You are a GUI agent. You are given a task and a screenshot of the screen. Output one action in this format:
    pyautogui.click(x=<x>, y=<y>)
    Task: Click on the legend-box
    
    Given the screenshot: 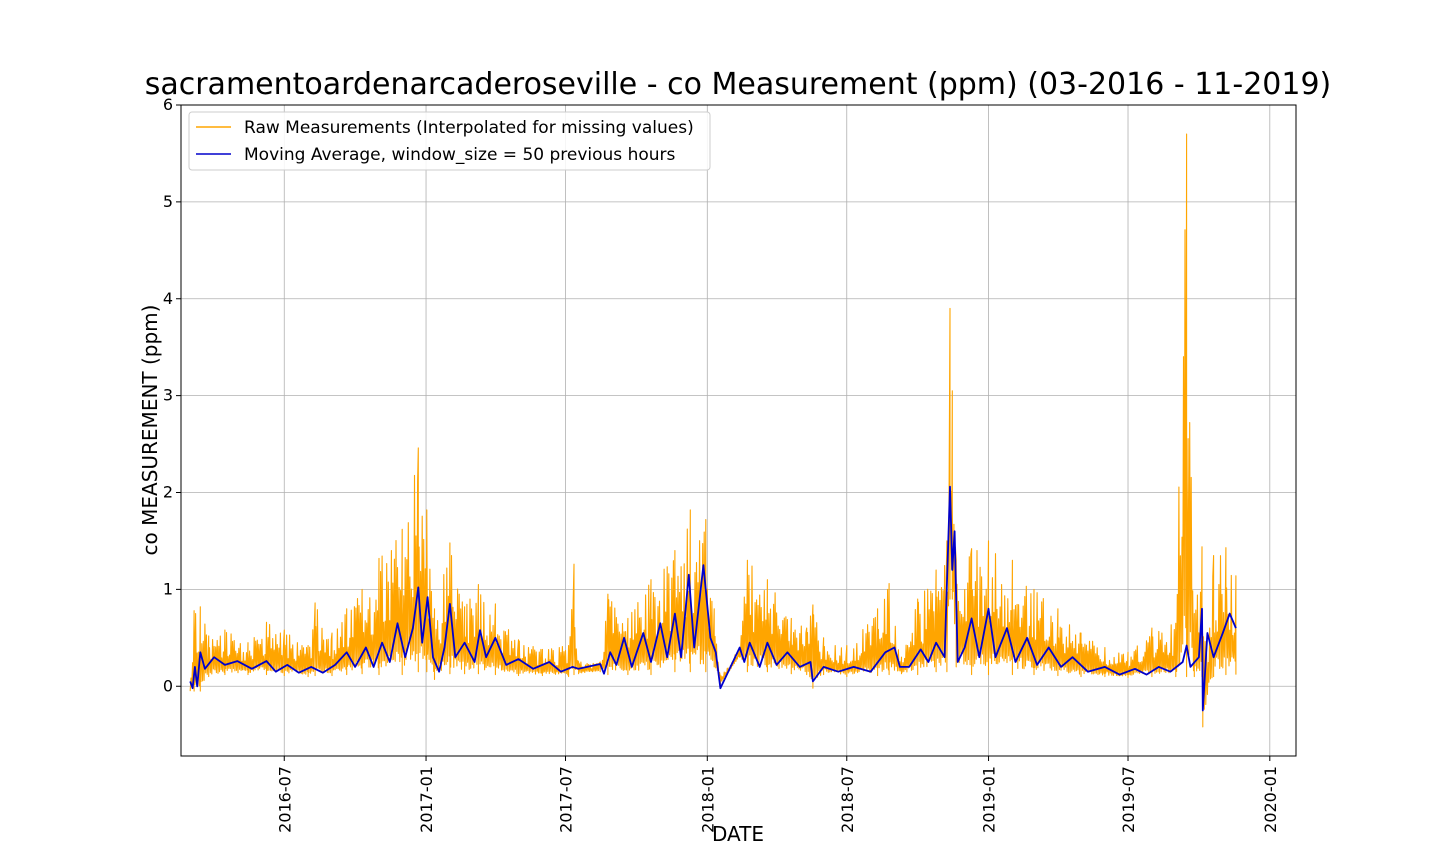 What is the action you would take?
    pyautogui.click(x=449, y=141)
    